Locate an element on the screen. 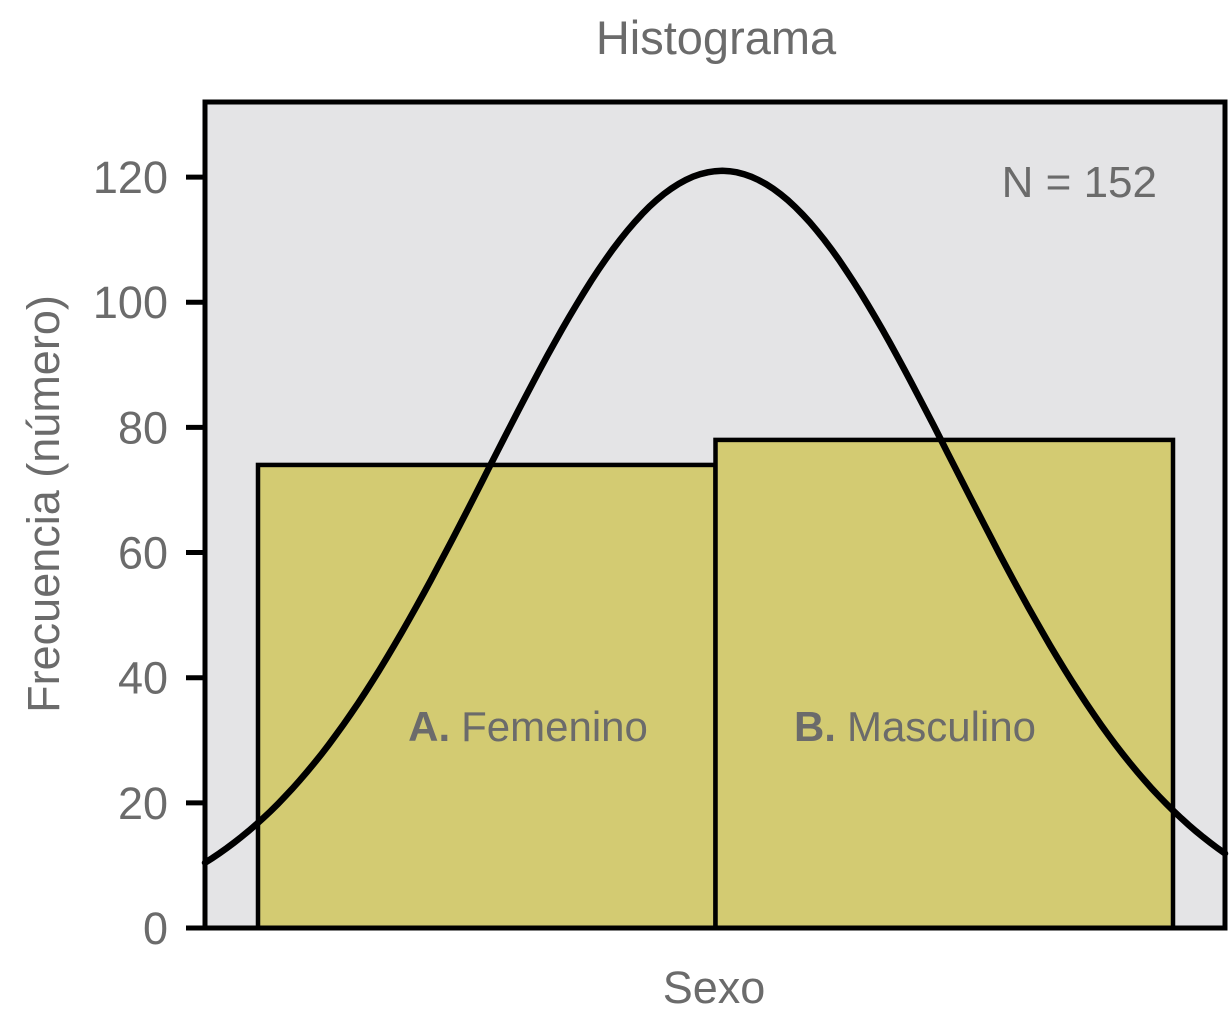  y-tick-label: 120 is located at coordinates (130, 177).